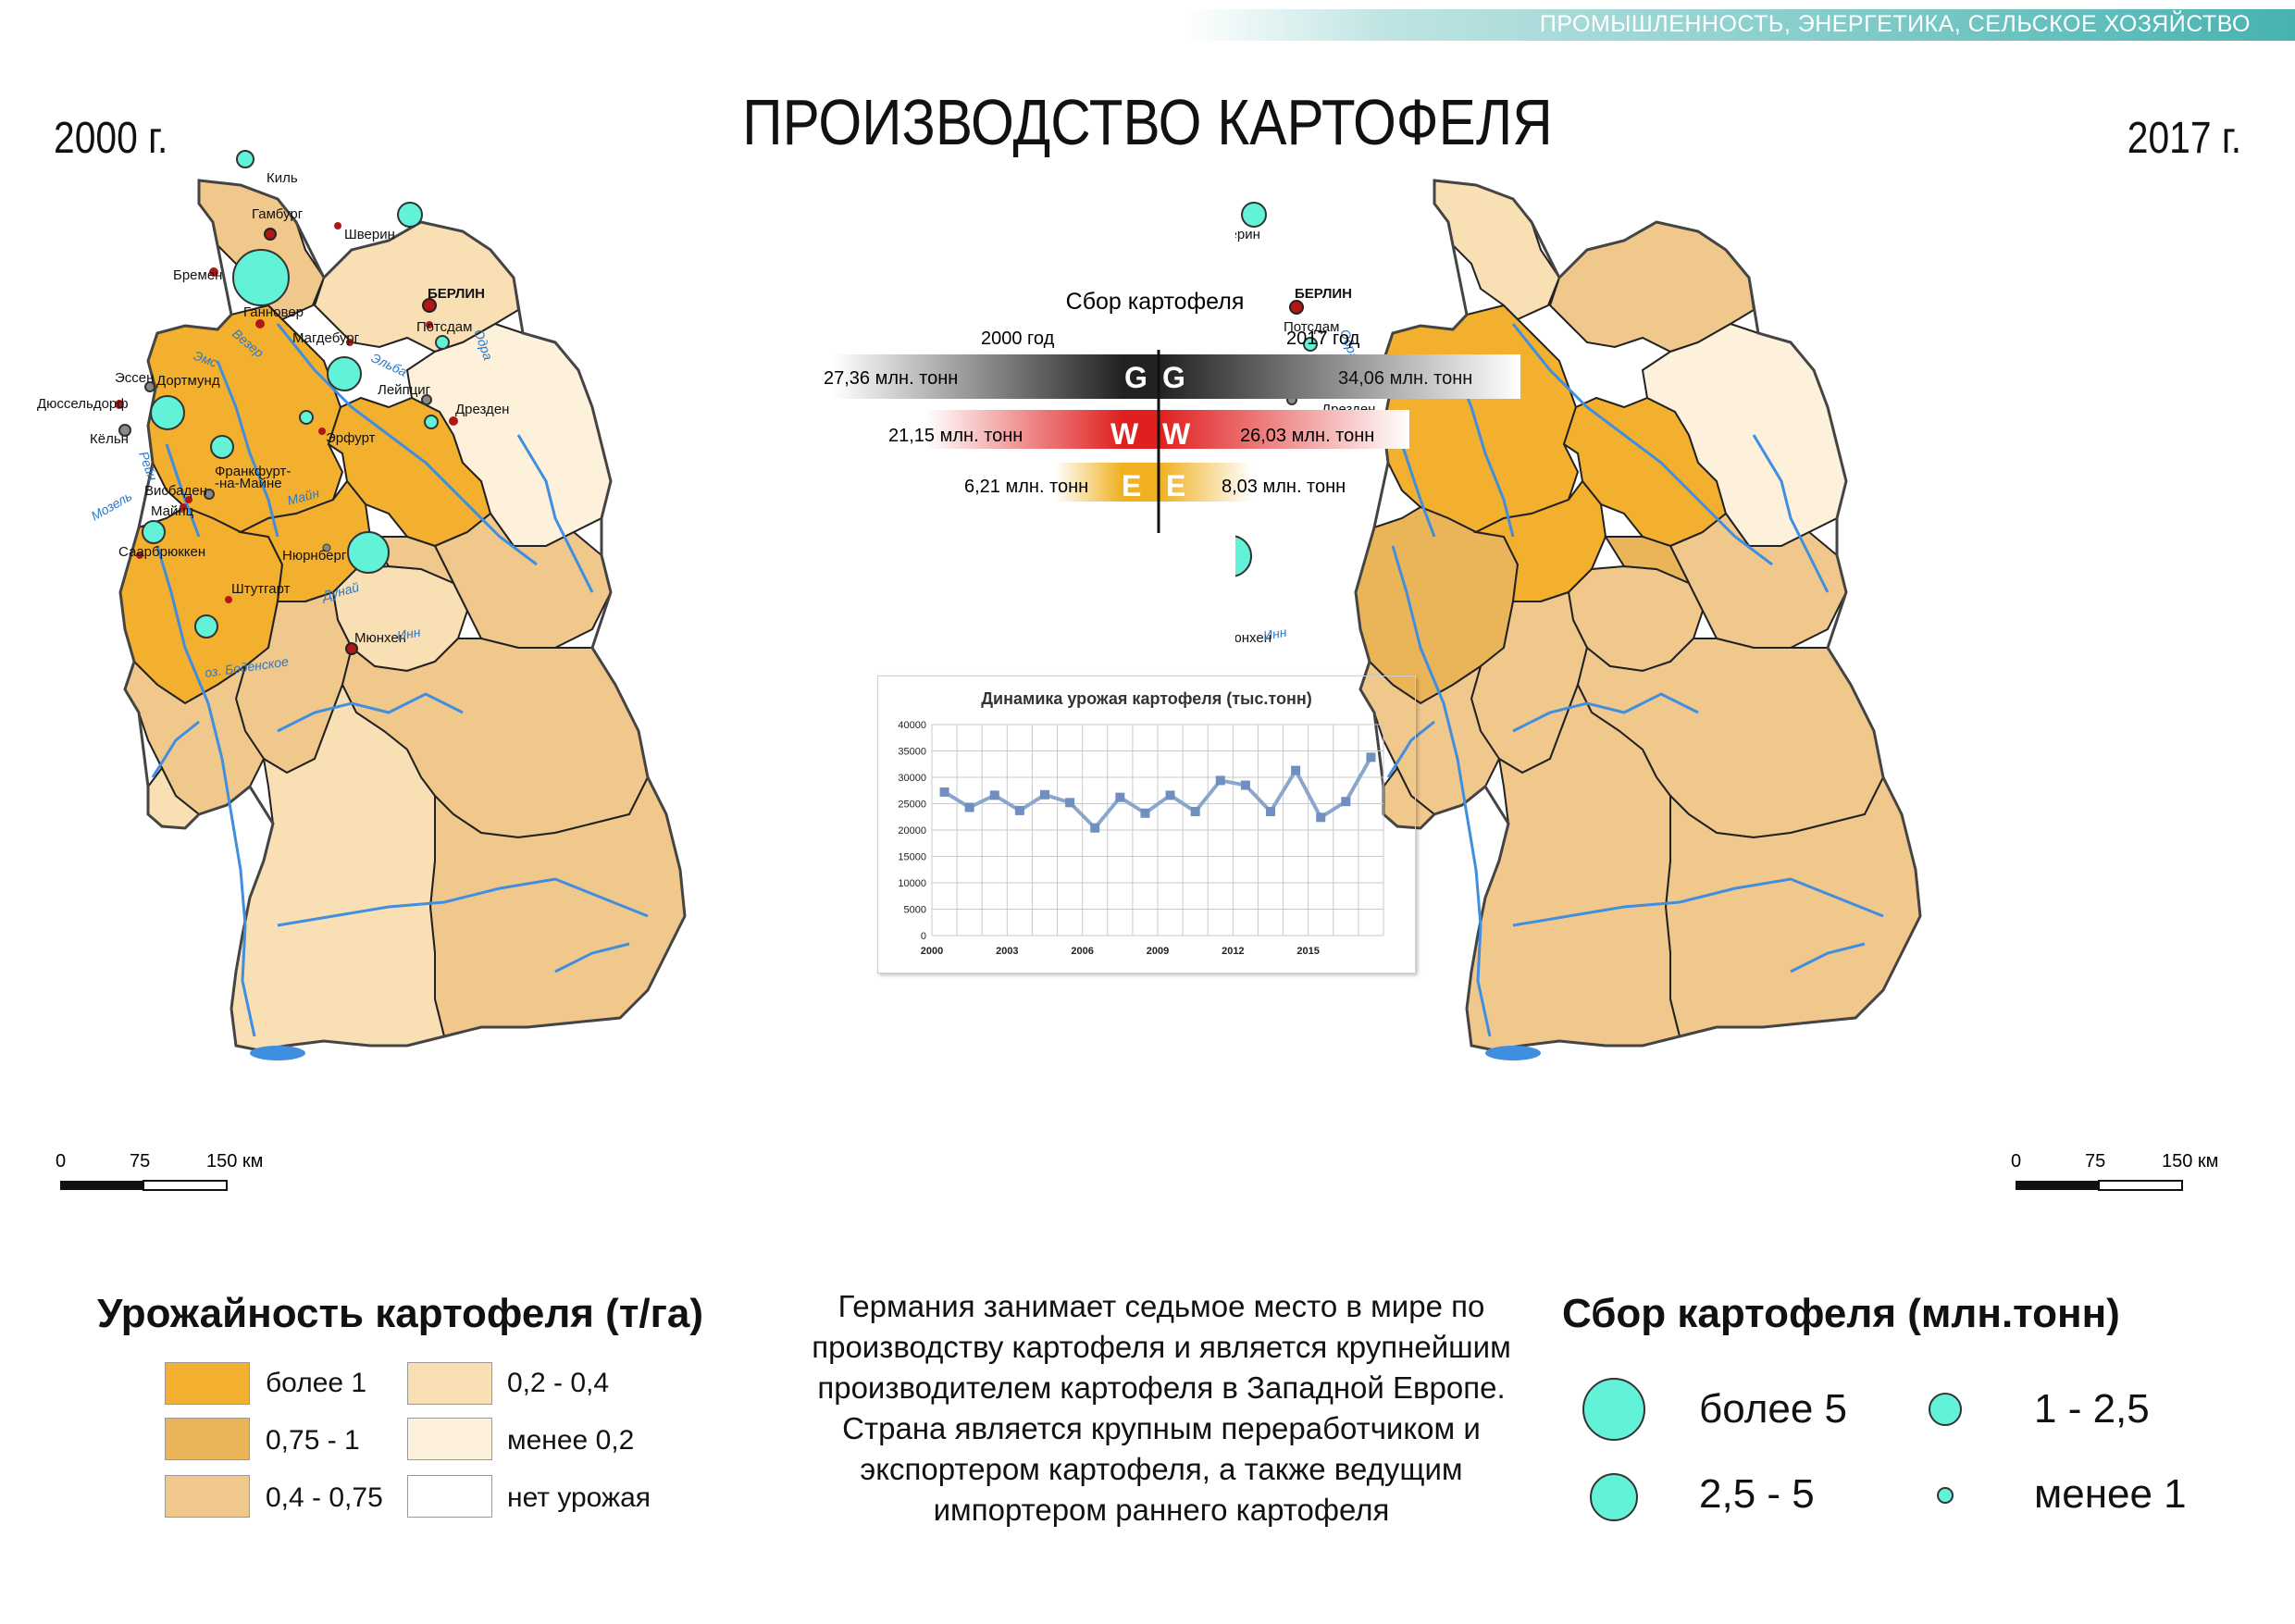 This screenshot has height=1624, width=2295. I want to click on harvest-bubbles-2000, so click(296, 394).